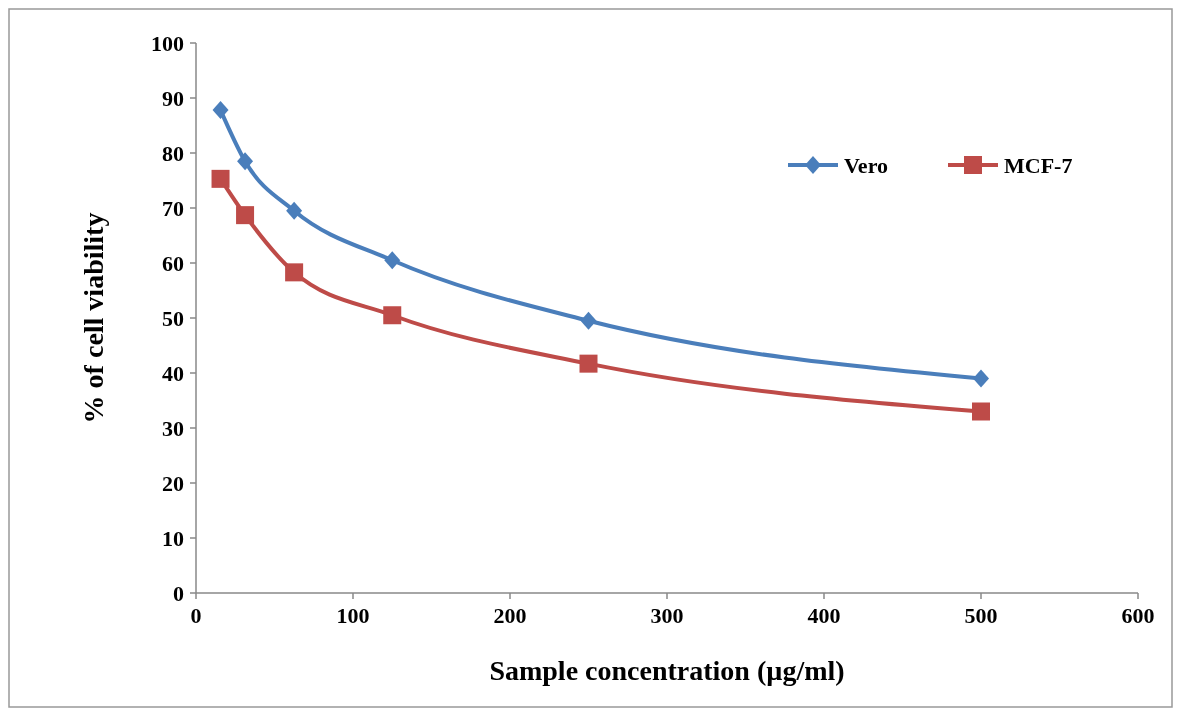  Describe the element at coordinates (173, 483) in the screenshot. I see `y-tick-label: 20` at that location.